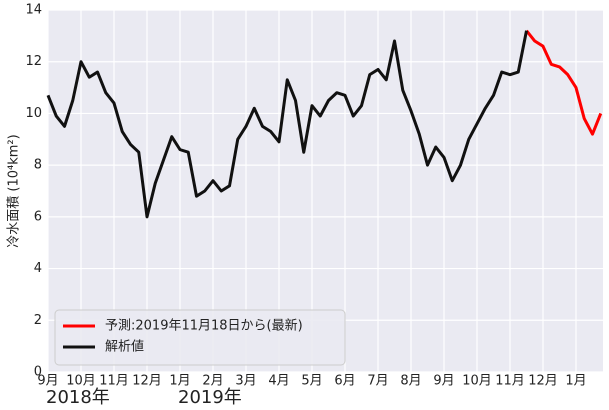 Image resolution: width=609 pixels, height=410 pixels. Describe the element at coordinates (377, 381) in the screenshot. I see `x-tick-label: 7月` at that location.